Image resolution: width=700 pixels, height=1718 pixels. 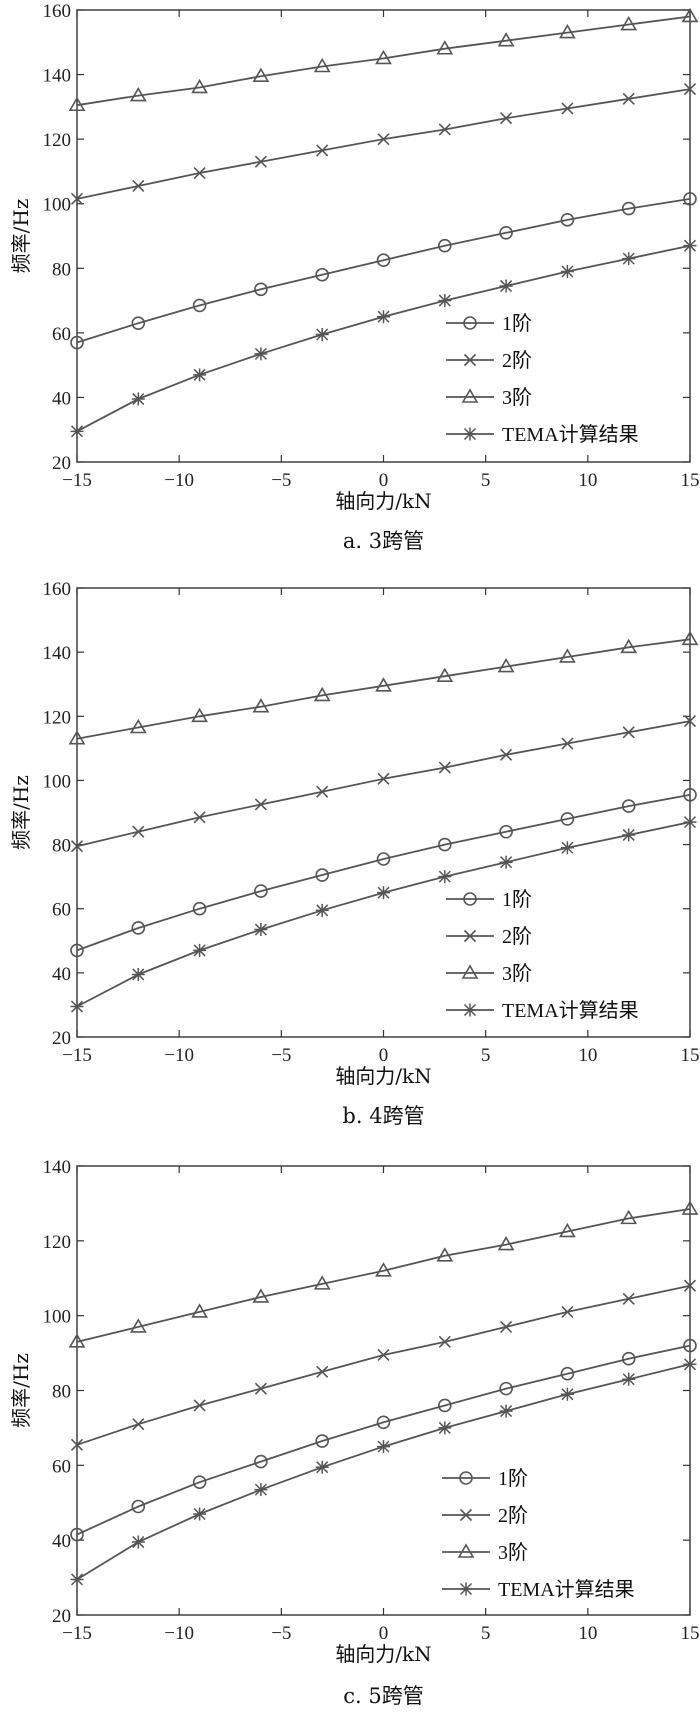 I want to click on legend: 1阶 2阶 3阶 TEMA计算结果, so click(x=542, y=955).